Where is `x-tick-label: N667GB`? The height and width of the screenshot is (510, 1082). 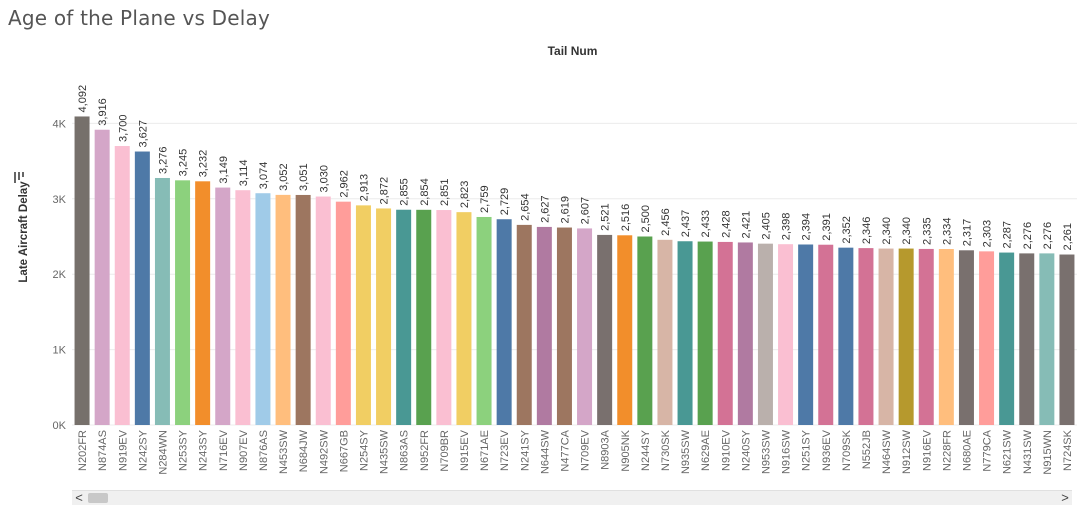 x-tick-label: N667GB is located at coordinates (344, 451).